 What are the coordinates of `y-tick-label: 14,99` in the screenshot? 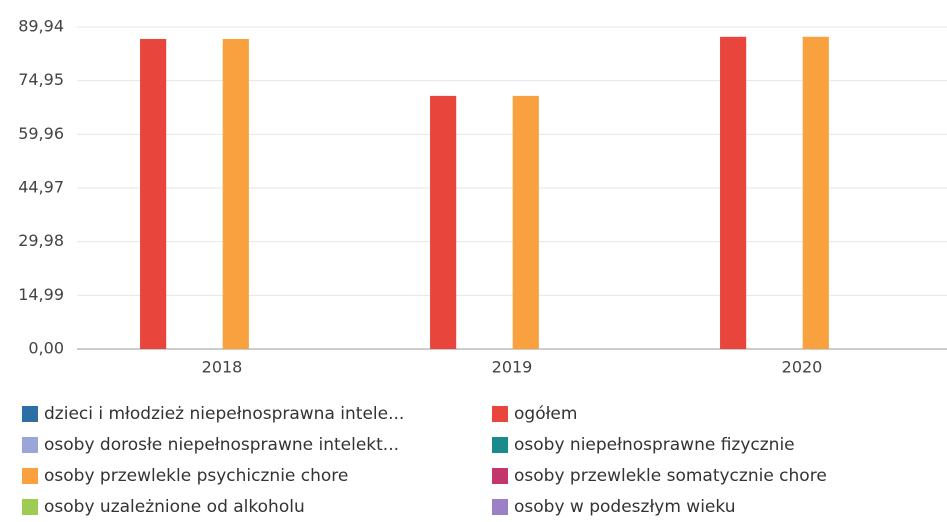 It's located at (41, 294).